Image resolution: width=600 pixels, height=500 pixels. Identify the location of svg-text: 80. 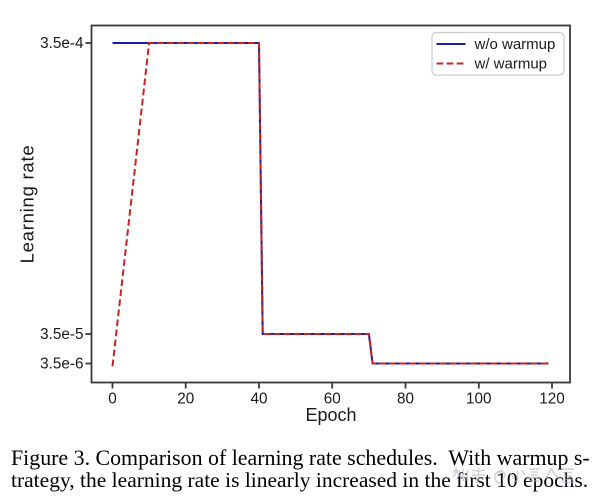
(405, 399).